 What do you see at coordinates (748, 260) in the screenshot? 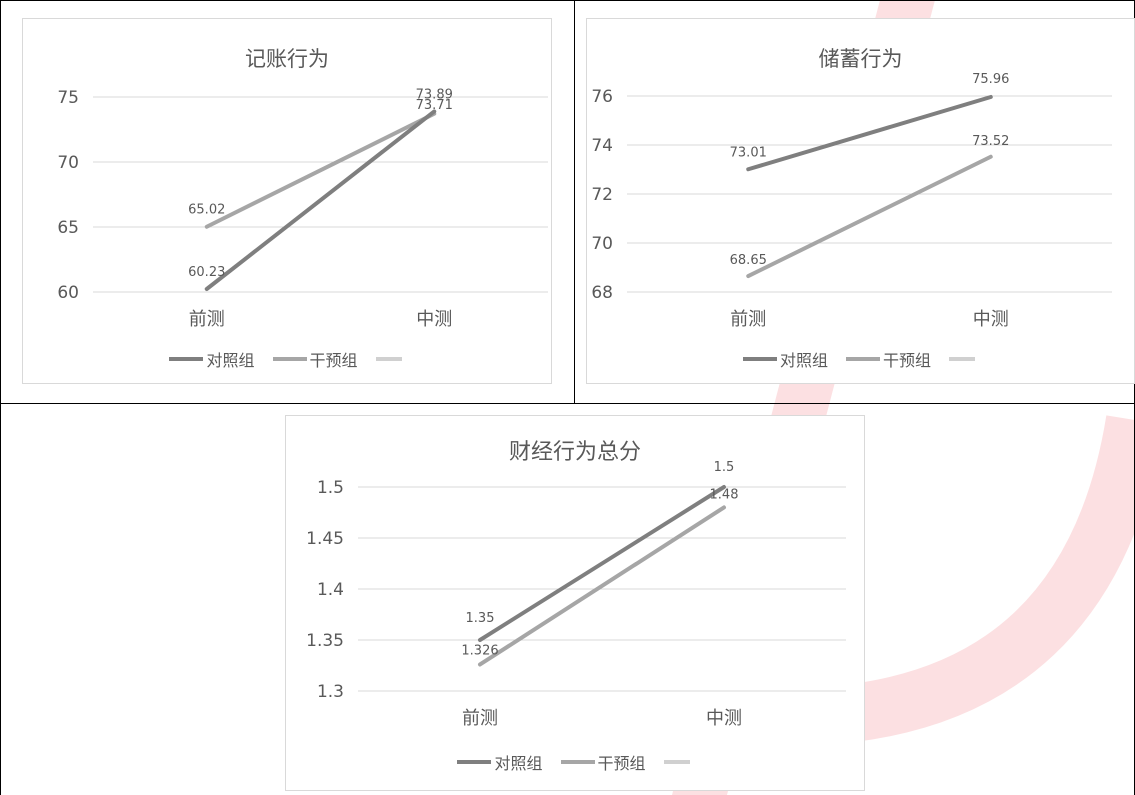
I see `data-label: 68.65` at bounding box center [748, 260].